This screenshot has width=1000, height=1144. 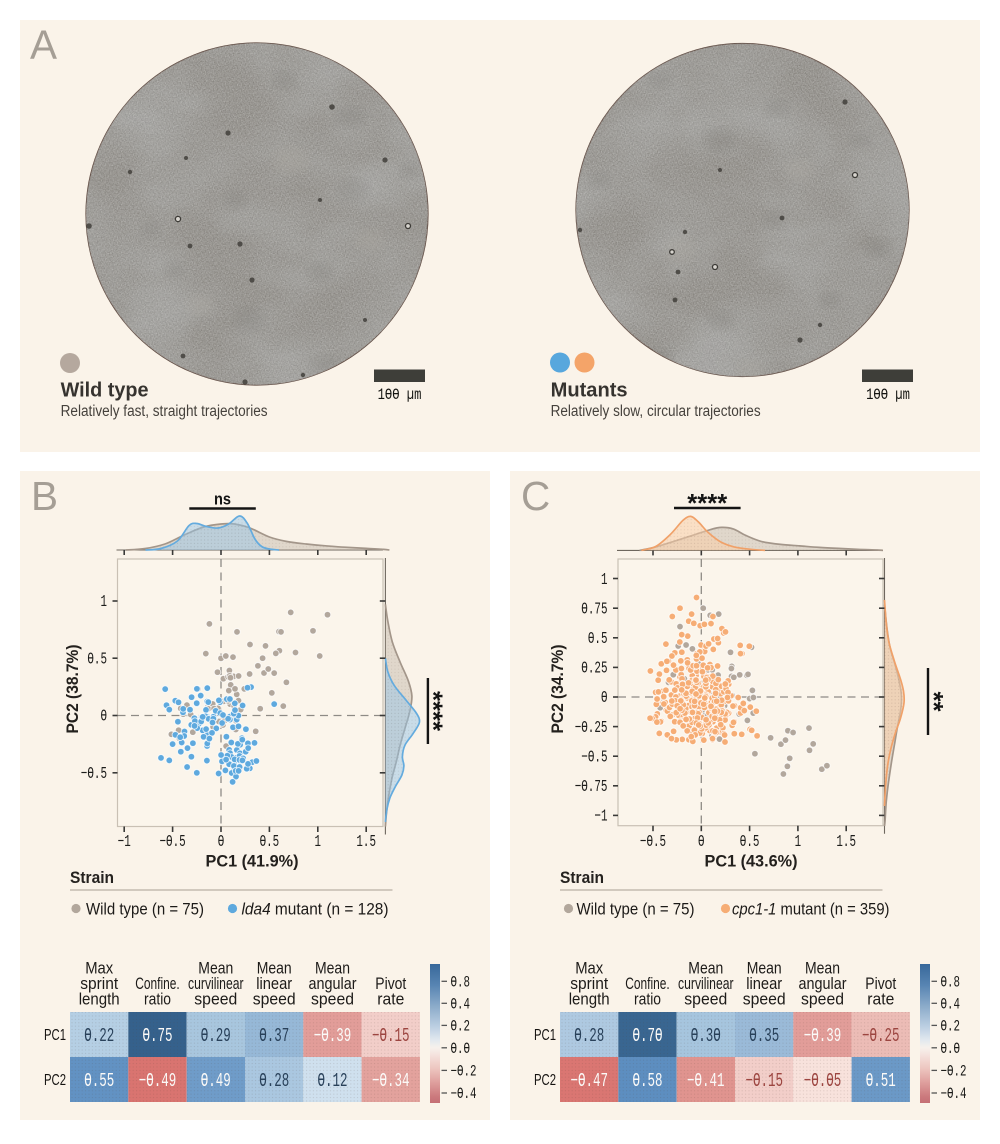 What do you see at coordinates (72, 689) in the screenshot?
I see `svg-text: PC2 (38.7%)` at bounding box center [72, 689].